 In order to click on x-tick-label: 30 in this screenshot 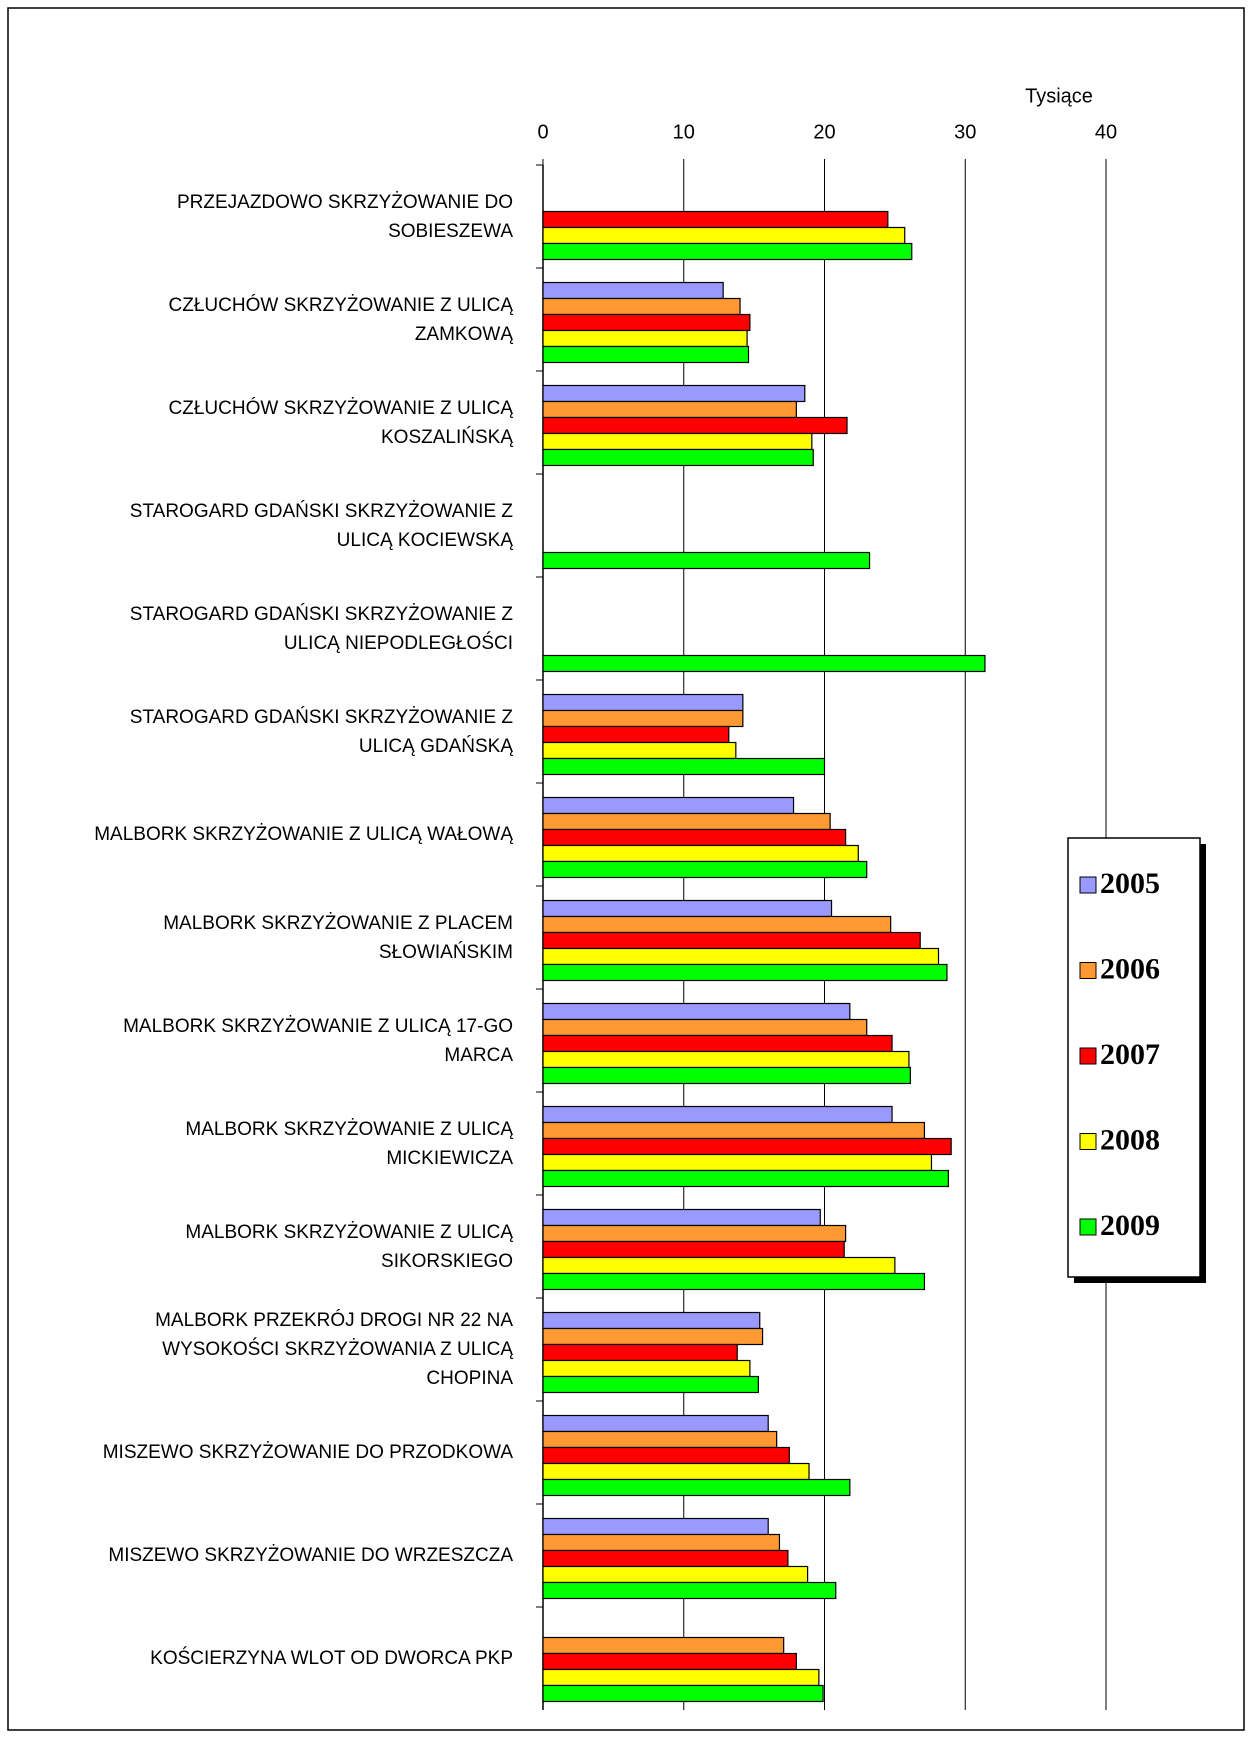, I will do `click(965, 132)`.